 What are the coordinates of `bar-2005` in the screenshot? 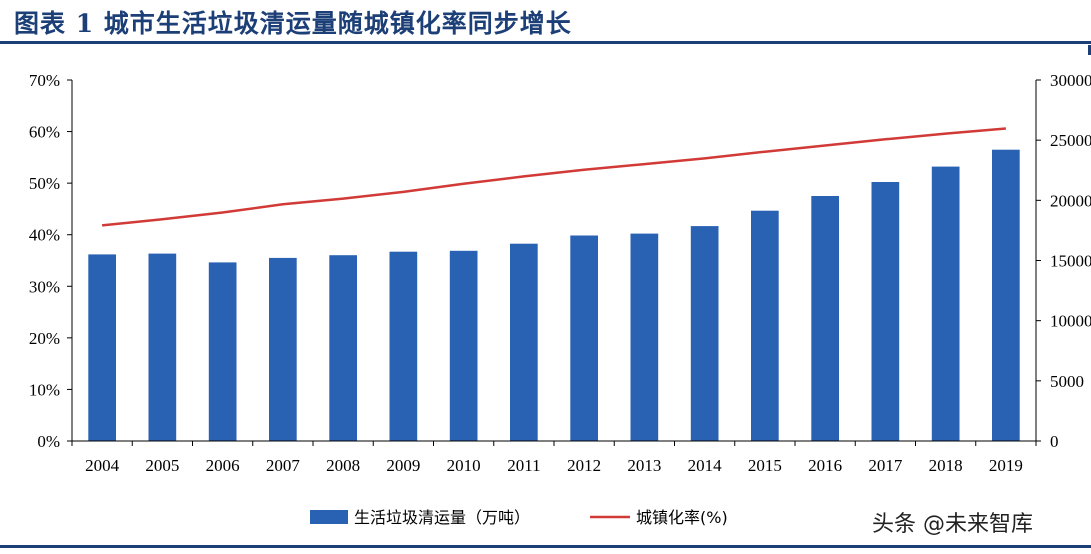 It's located at (162, 347).